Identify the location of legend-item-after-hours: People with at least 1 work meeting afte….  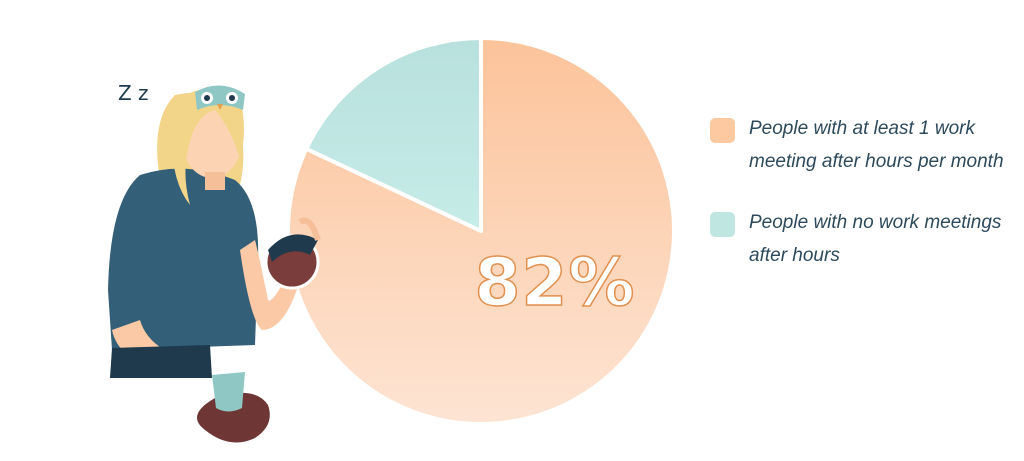
(867, 145).